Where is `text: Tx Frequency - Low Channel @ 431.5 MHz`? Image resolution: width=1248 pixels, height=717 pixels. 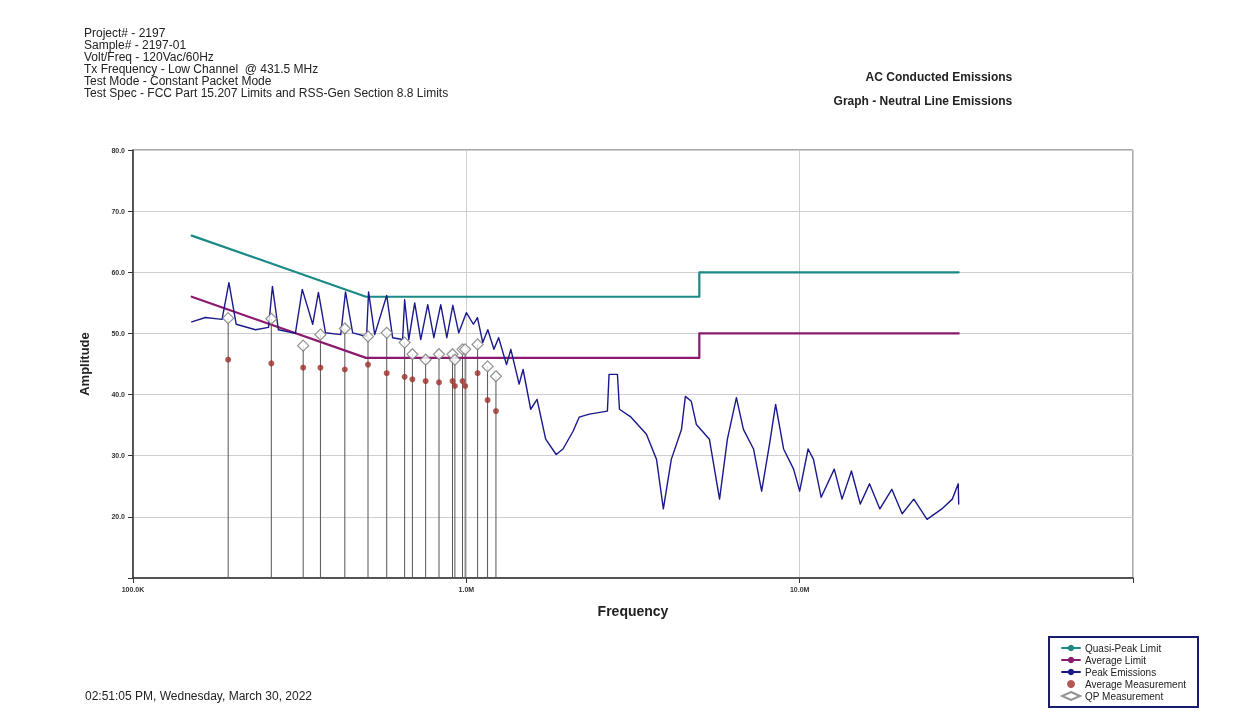 text: Tx Frequency - Low Channel @ 431.5 MHz is located at coordinates (201, 69).